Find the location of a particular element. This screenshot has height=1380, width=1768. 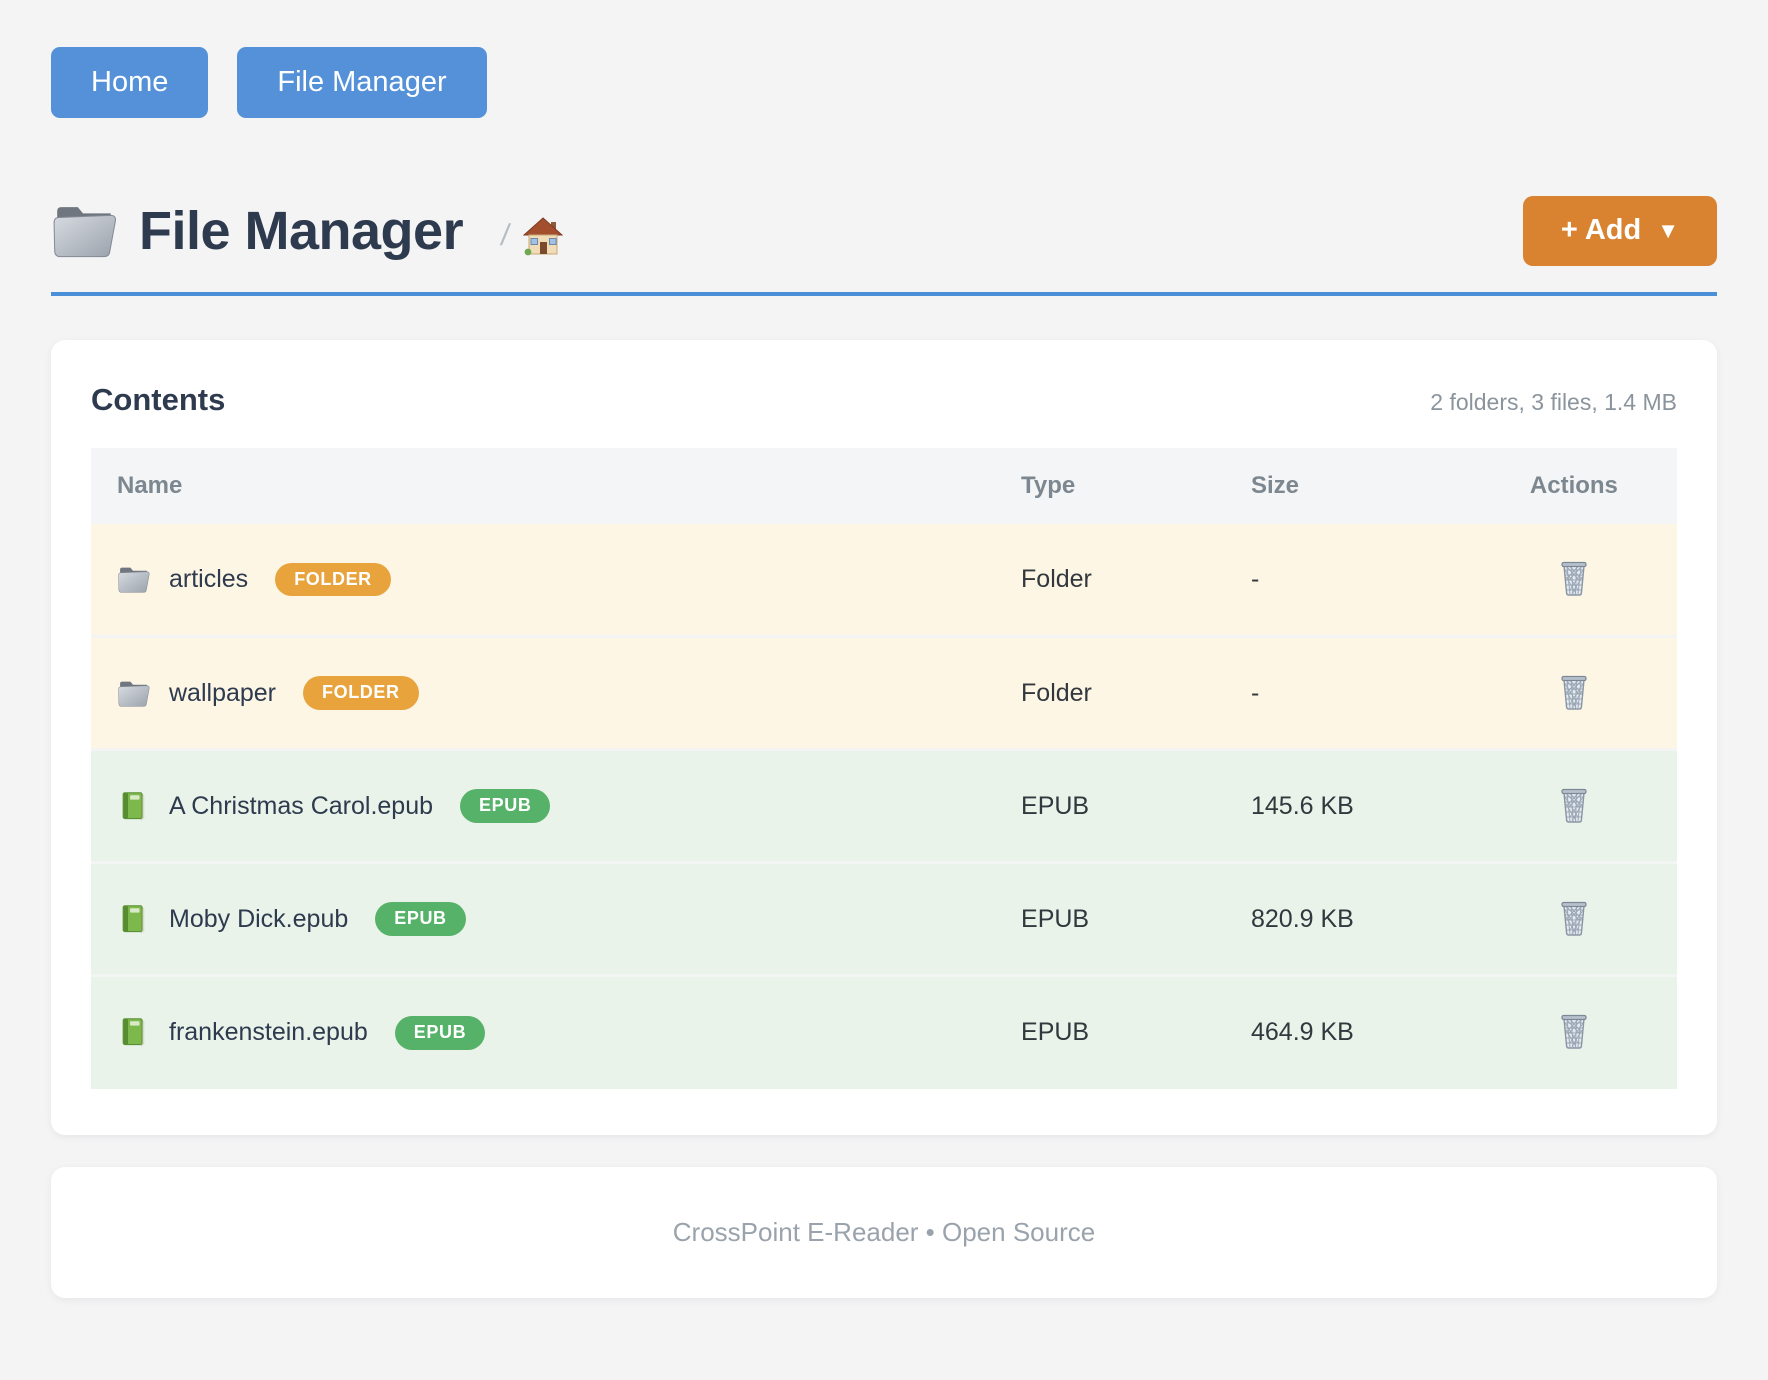

footer-card: CrossPoint E-Reader • Open Source is located at coordinates (884, 1232).